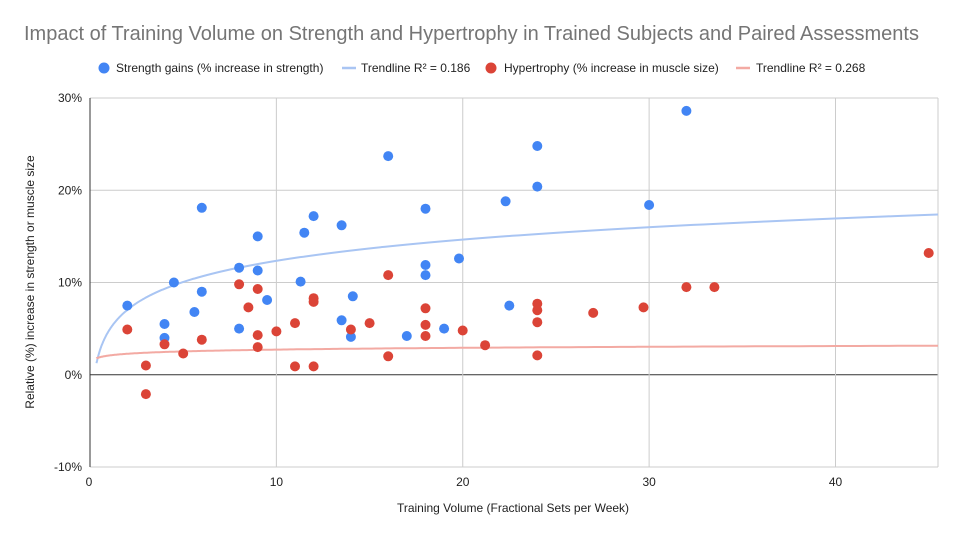 Image resolution: width=962 pixels, height=540 pixels. What do you see at coordinates (89, 482) in the screenshot?
I see `x-tick-label: 0` at bounding box center [89, 482].